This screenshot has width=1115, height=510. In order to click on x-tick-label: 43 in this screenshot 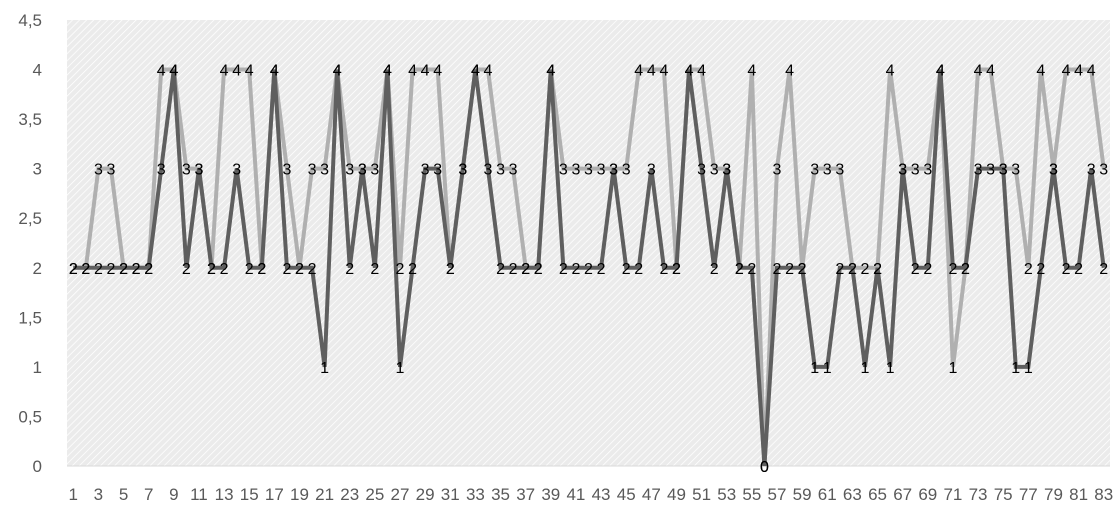, I will do `click(601, 494)`.